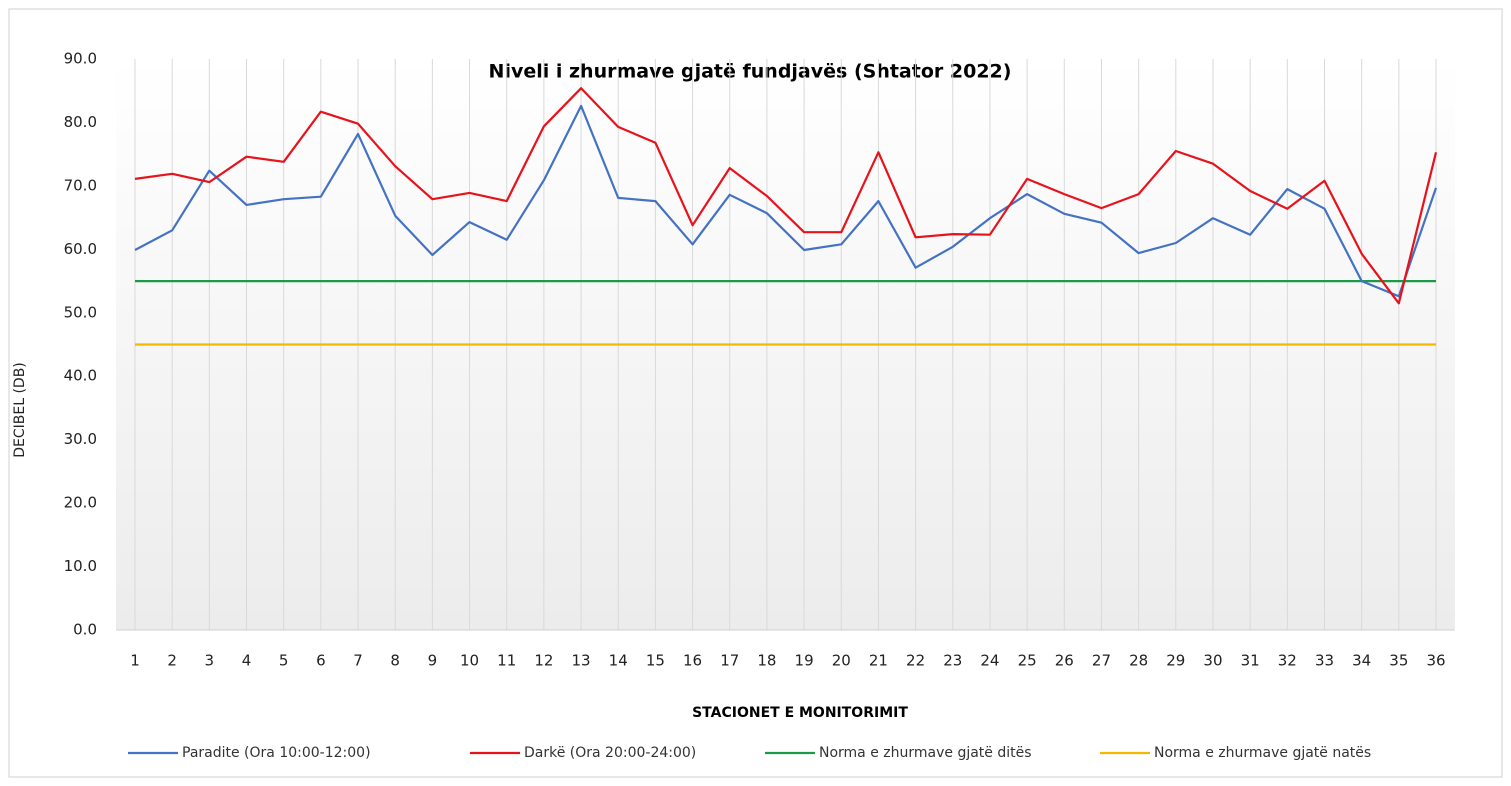 Image resolution: width=1511 pixels, height=786 pixels. I want to click on x-tick-label: 14, so click(618, 661).